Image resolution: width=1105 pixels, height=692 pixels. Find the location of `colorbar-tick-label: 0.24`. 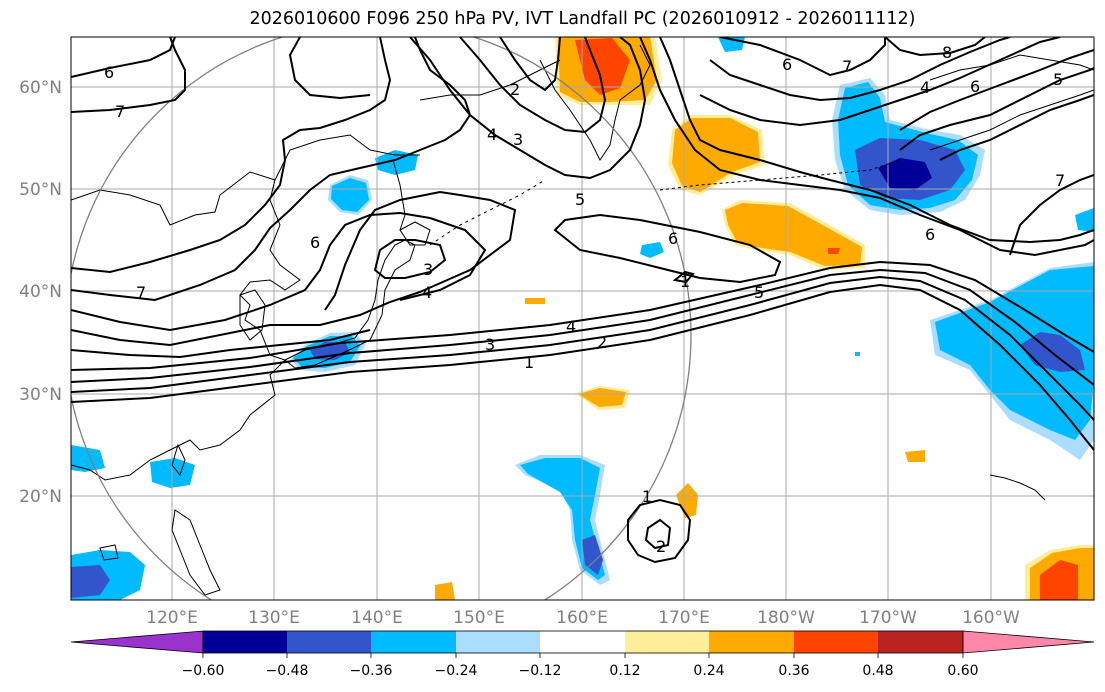

colorbar-tick-label: 0.24 is located at coordinates (708, 671).